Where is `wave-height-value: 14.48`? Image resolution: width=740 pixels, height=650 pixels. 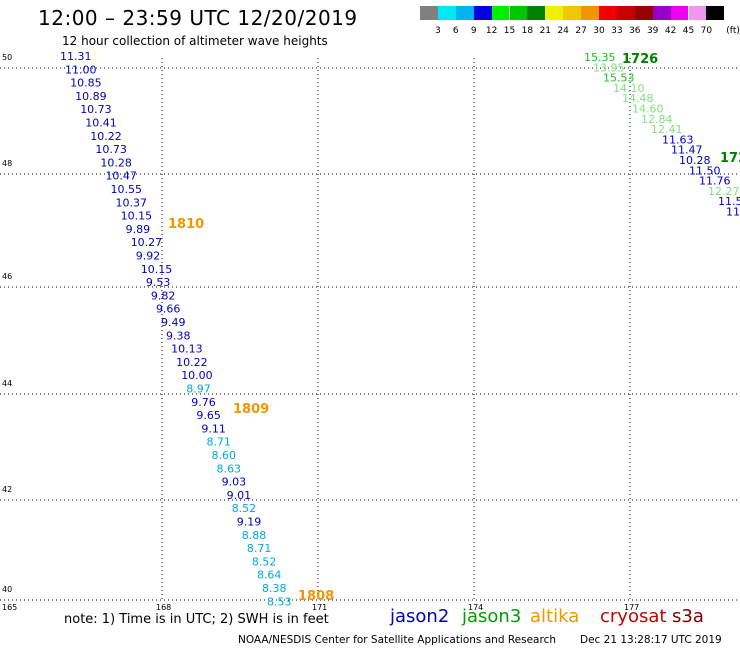
wave-height-value: 14.48 is located at coordinates (638, 98).